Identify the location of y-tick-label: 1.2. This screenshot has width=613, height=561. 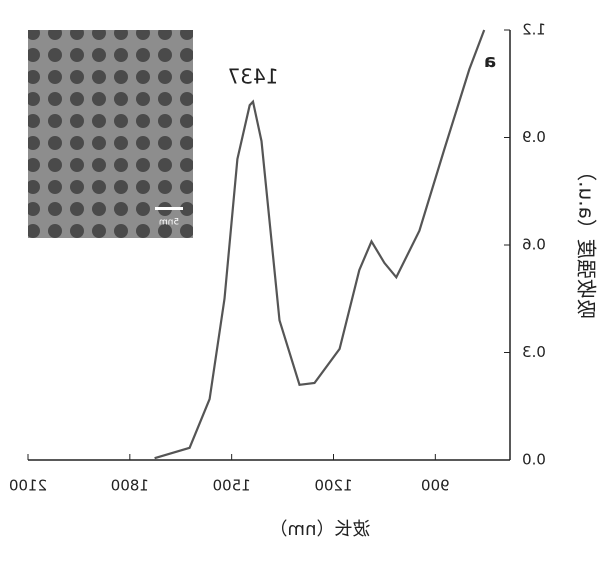
(534, 30).